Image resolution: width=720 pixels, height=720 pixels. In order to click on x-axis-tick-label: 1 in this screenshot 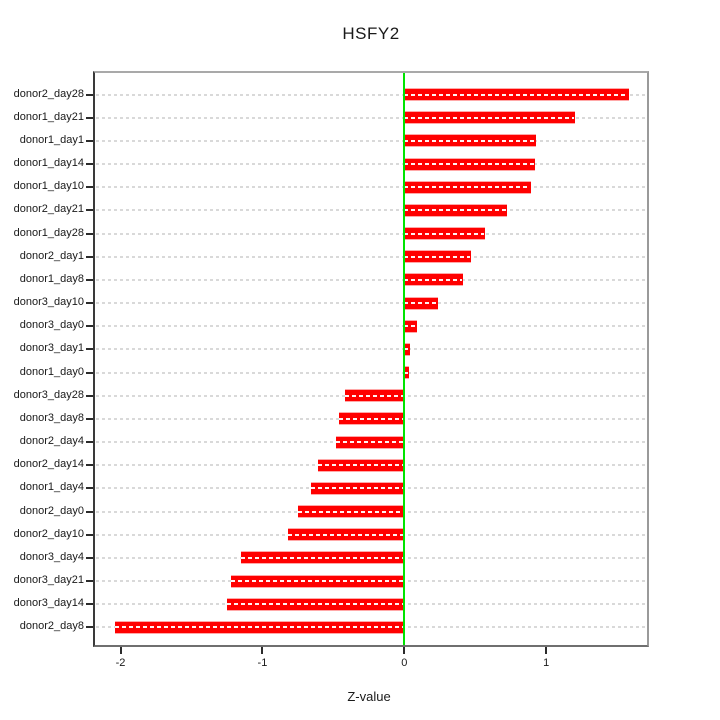, I will do `click(546, 663)`.